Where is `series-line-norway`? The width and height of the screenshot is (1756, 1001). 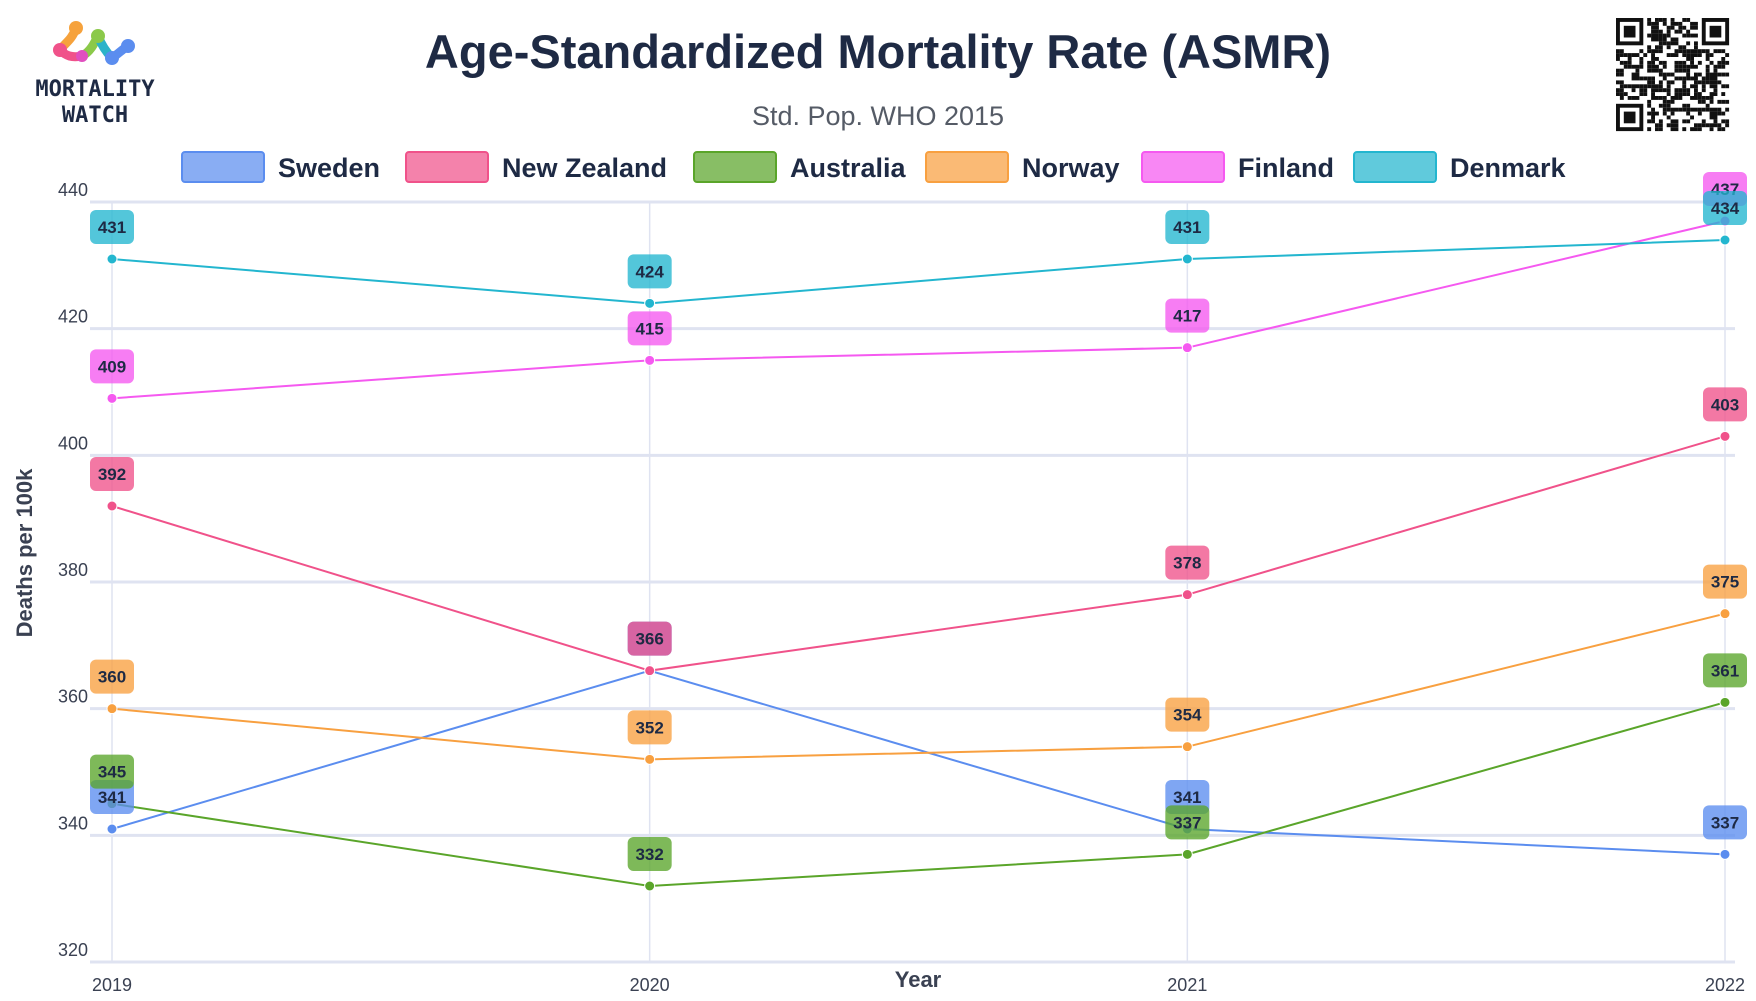 series-line-norway is located at coordinates (918, 686).